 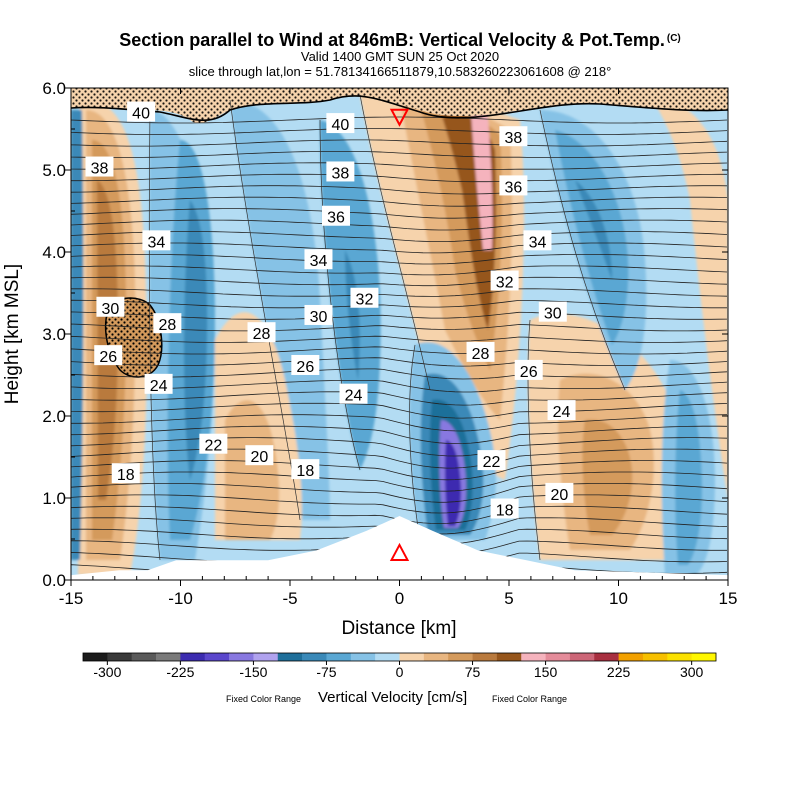 What do you see at coordinates (54, 498) in the screenshot?
I see `y-tick-label: 1.0` at bounding box center [54, 498].